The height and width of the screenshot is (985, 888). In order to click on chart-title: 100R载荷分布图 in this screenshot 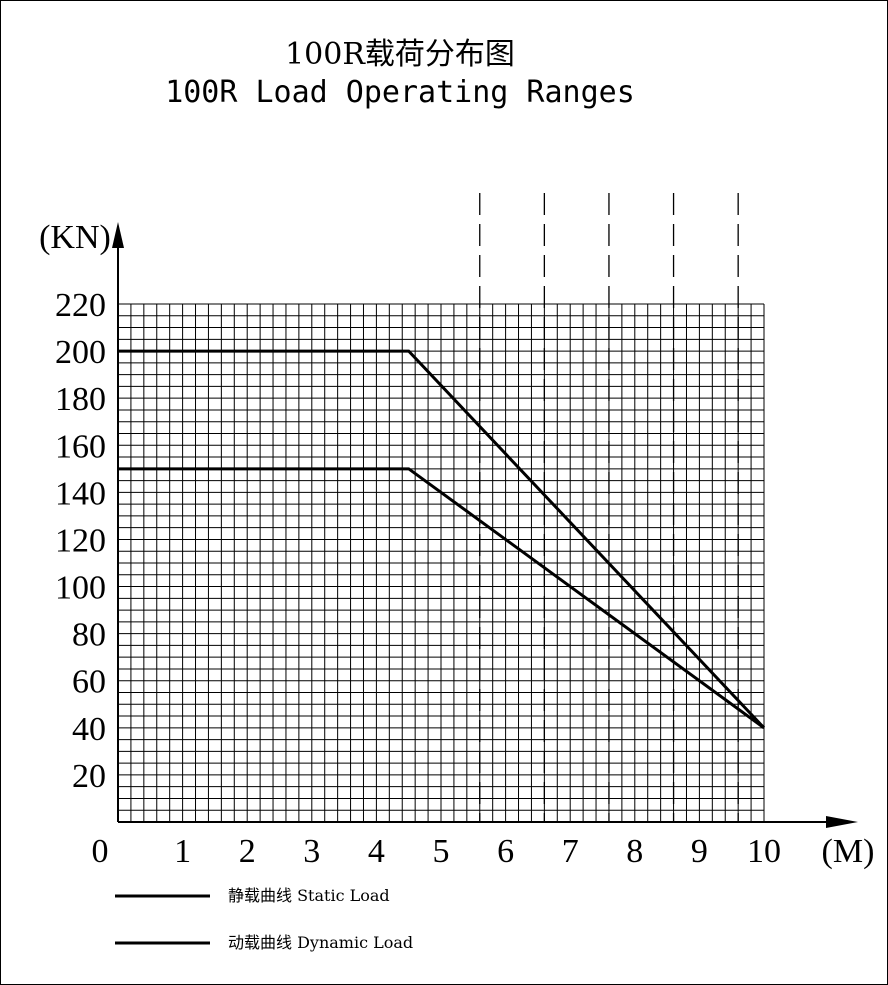, I will do `click(400, 54)`.